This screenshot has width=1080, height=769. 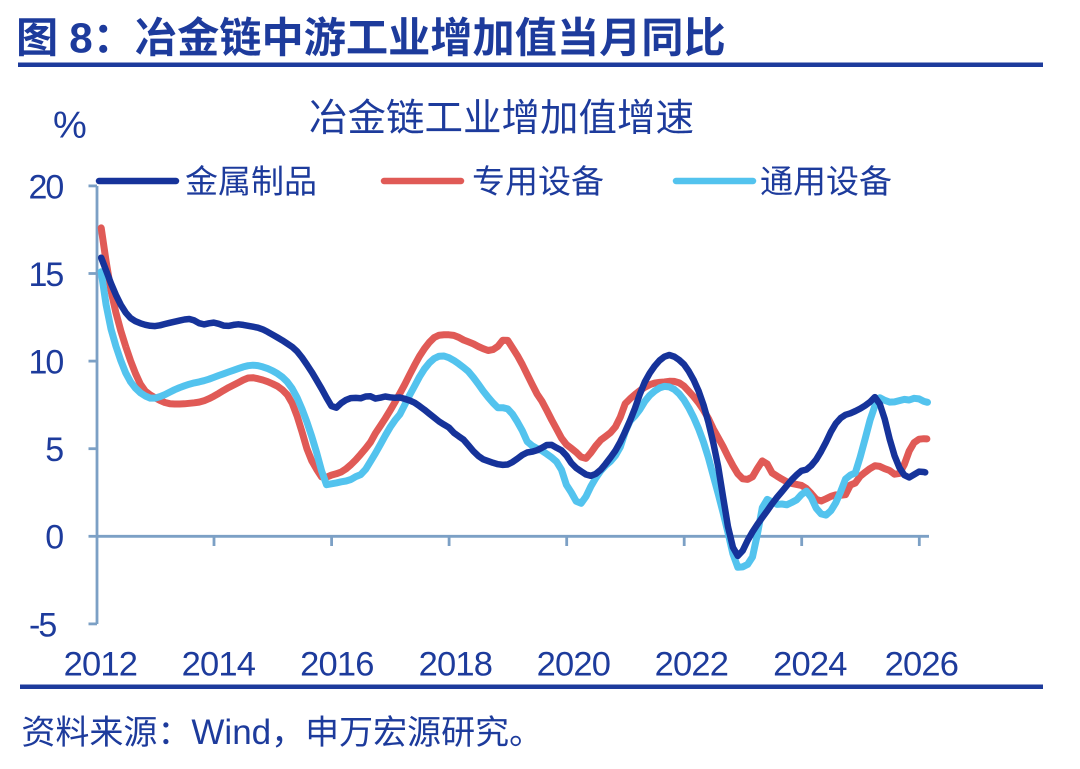 What do you see at coordinates (54, 450) in the screenshot?
I see `svg-text: 5` at bounding box center [54, 450].